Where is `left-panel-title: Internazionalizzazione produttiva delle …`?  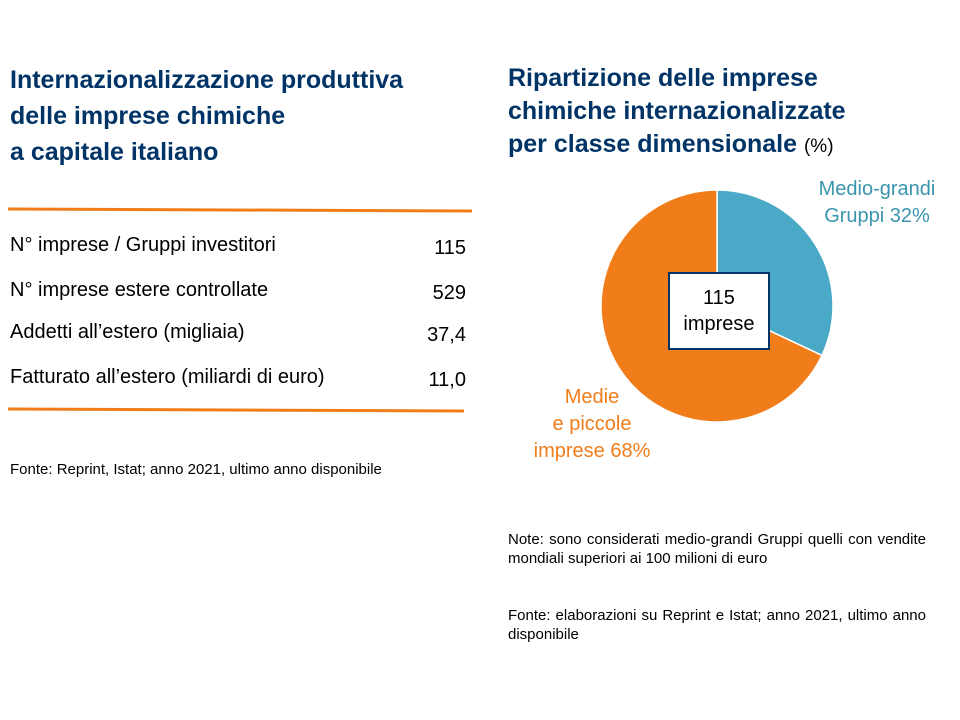 left-panel-title: Internazionalizzazione produttiva delle … is located at coordinates (250, 116).